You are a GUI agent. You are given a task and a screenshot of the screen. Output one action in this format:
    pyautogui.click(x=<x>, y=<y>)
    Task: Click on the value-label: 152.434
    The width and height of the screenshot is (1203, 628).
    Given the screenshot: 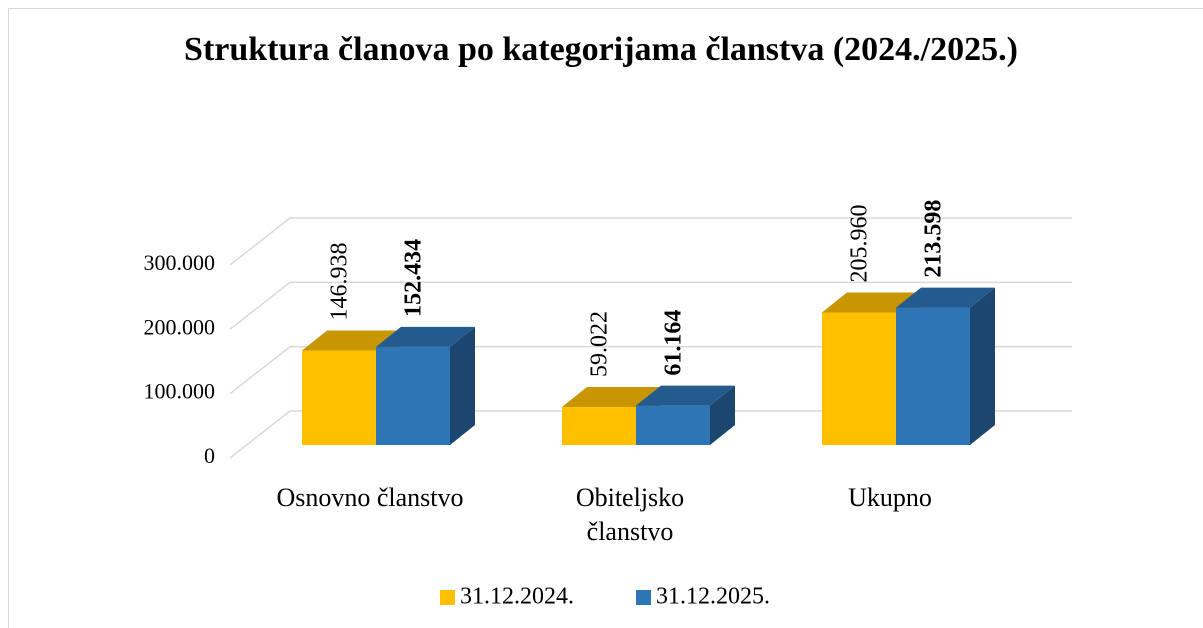 What is the action you would take?
    pyautogui.click(x=414, y=278)
    